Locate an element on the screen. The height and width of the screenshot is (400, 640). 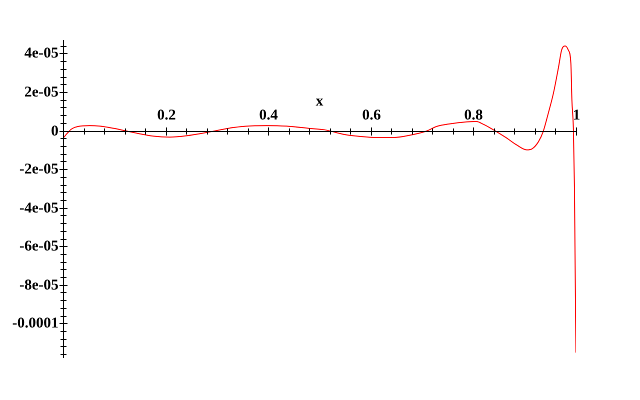
x-axis-title: x is located at coordinates (320, 102).